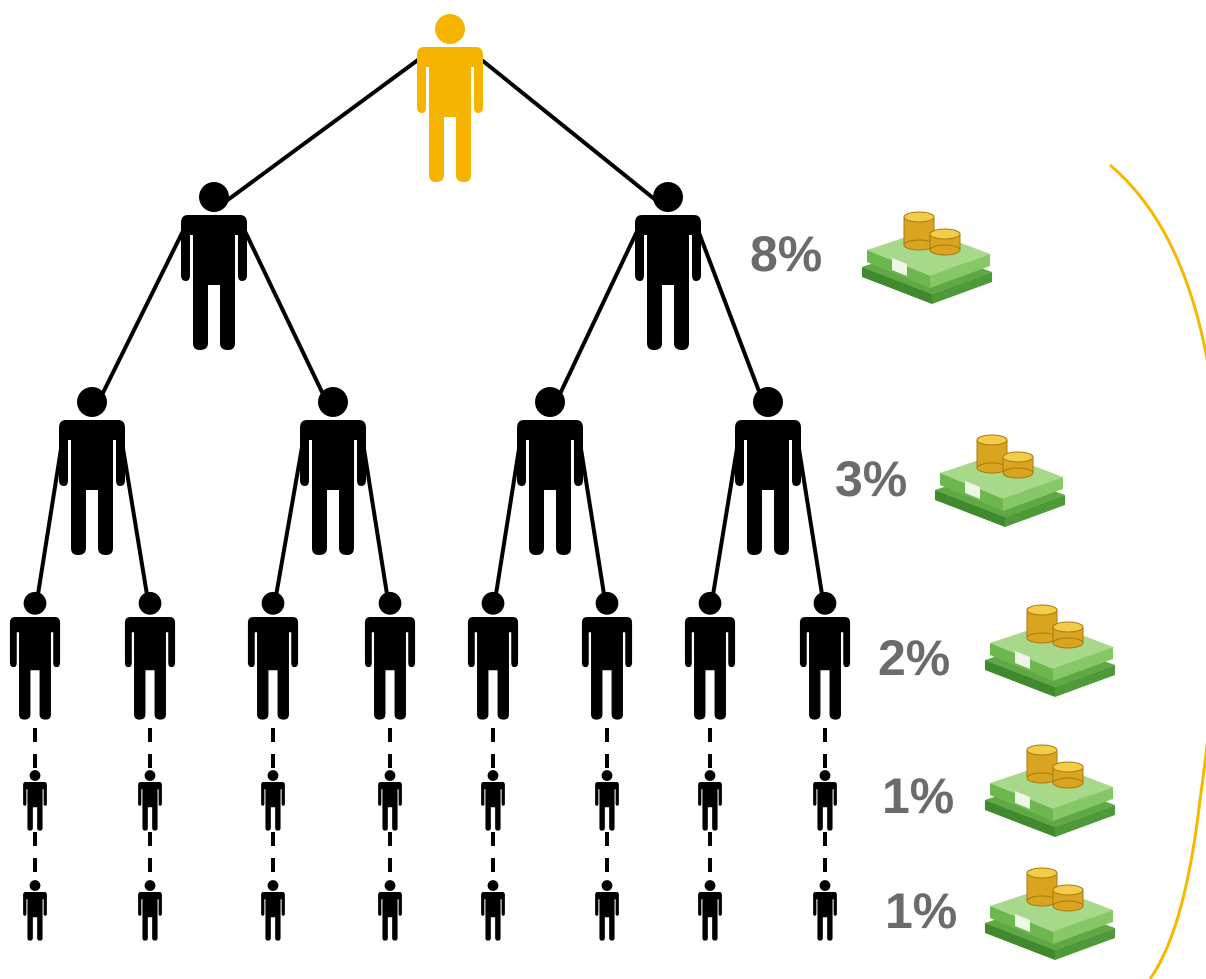 The image size is (1206, 979). What do you see at coordinates (786, 254) in the screenshot?
I see `reward-label: 8%` at bounding box center [786, 254].